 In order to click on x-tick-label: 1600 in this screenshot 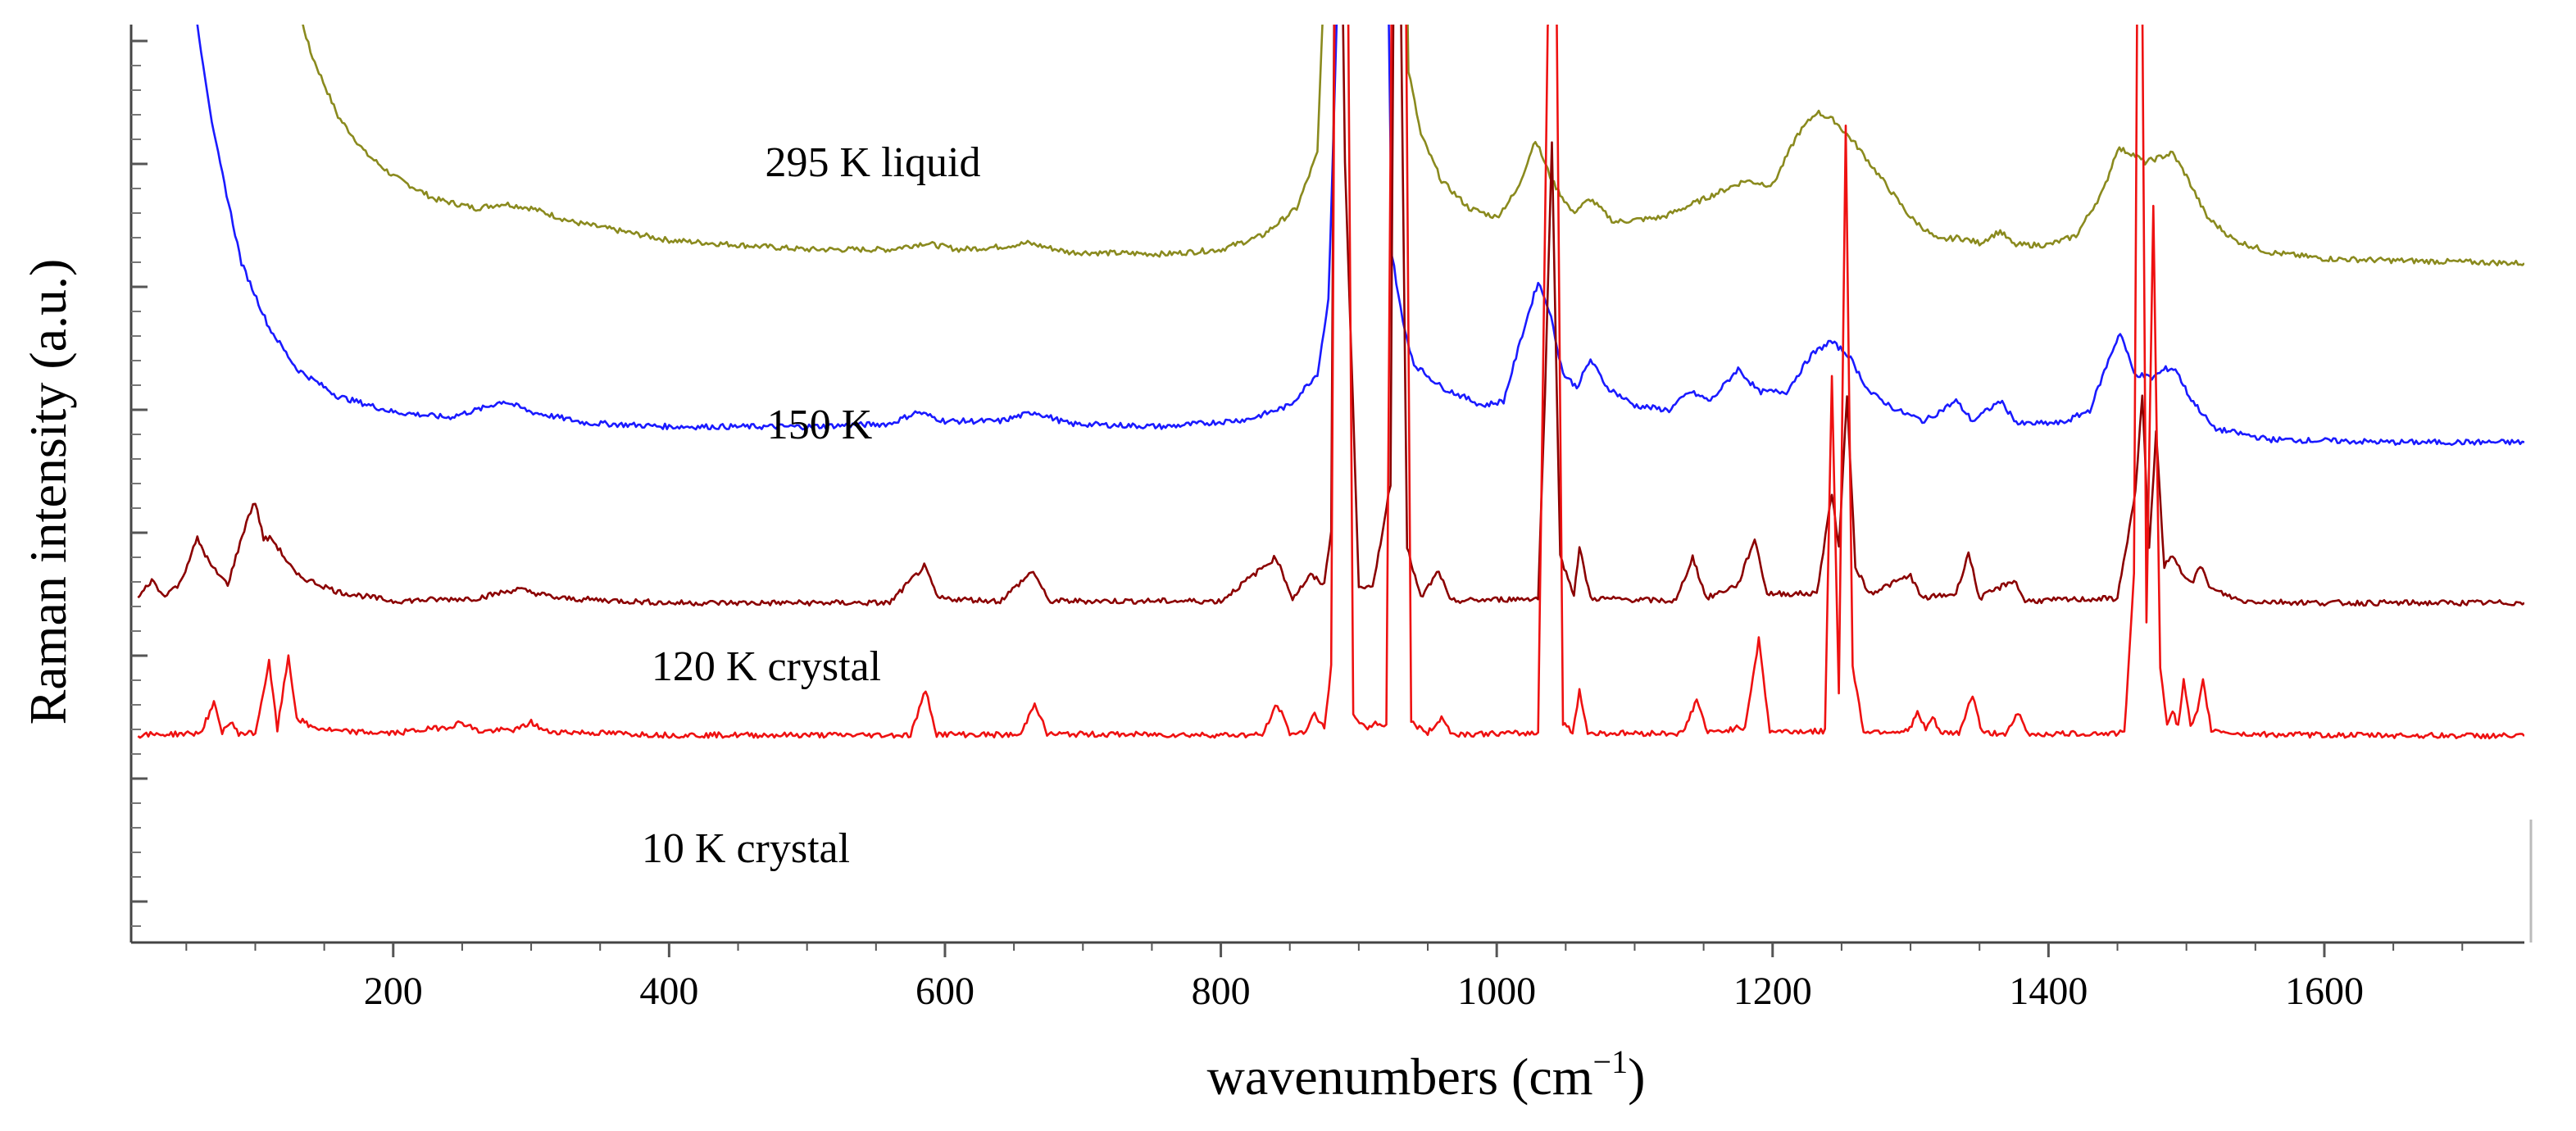, I will do `click(2324, 992)`.